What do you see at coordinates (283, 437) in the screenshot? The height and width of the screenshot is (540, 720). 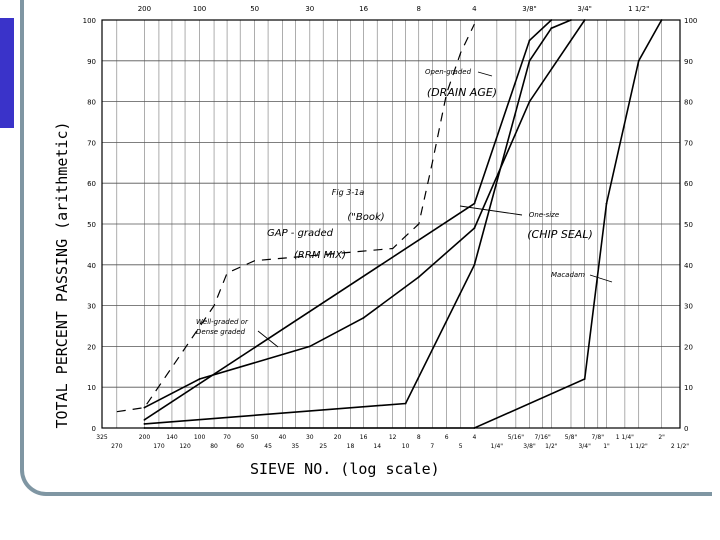 I see `x-tick-label: 40` at bounding box center [283, 437].